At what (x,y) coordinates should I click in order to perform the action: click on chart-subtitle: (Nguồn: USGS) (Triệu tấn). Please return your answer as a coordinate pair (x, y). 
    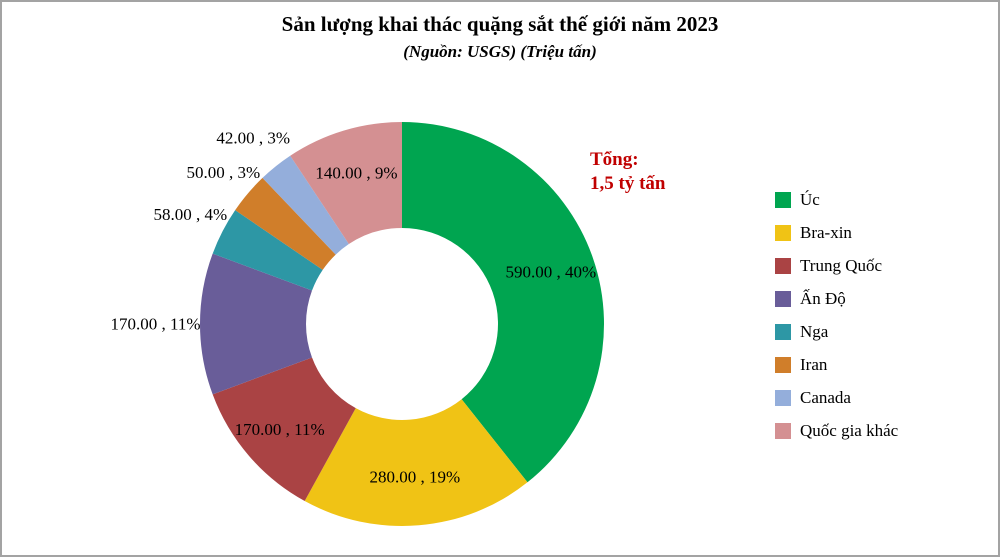
    Looking at the image, I should click on (500, 51).